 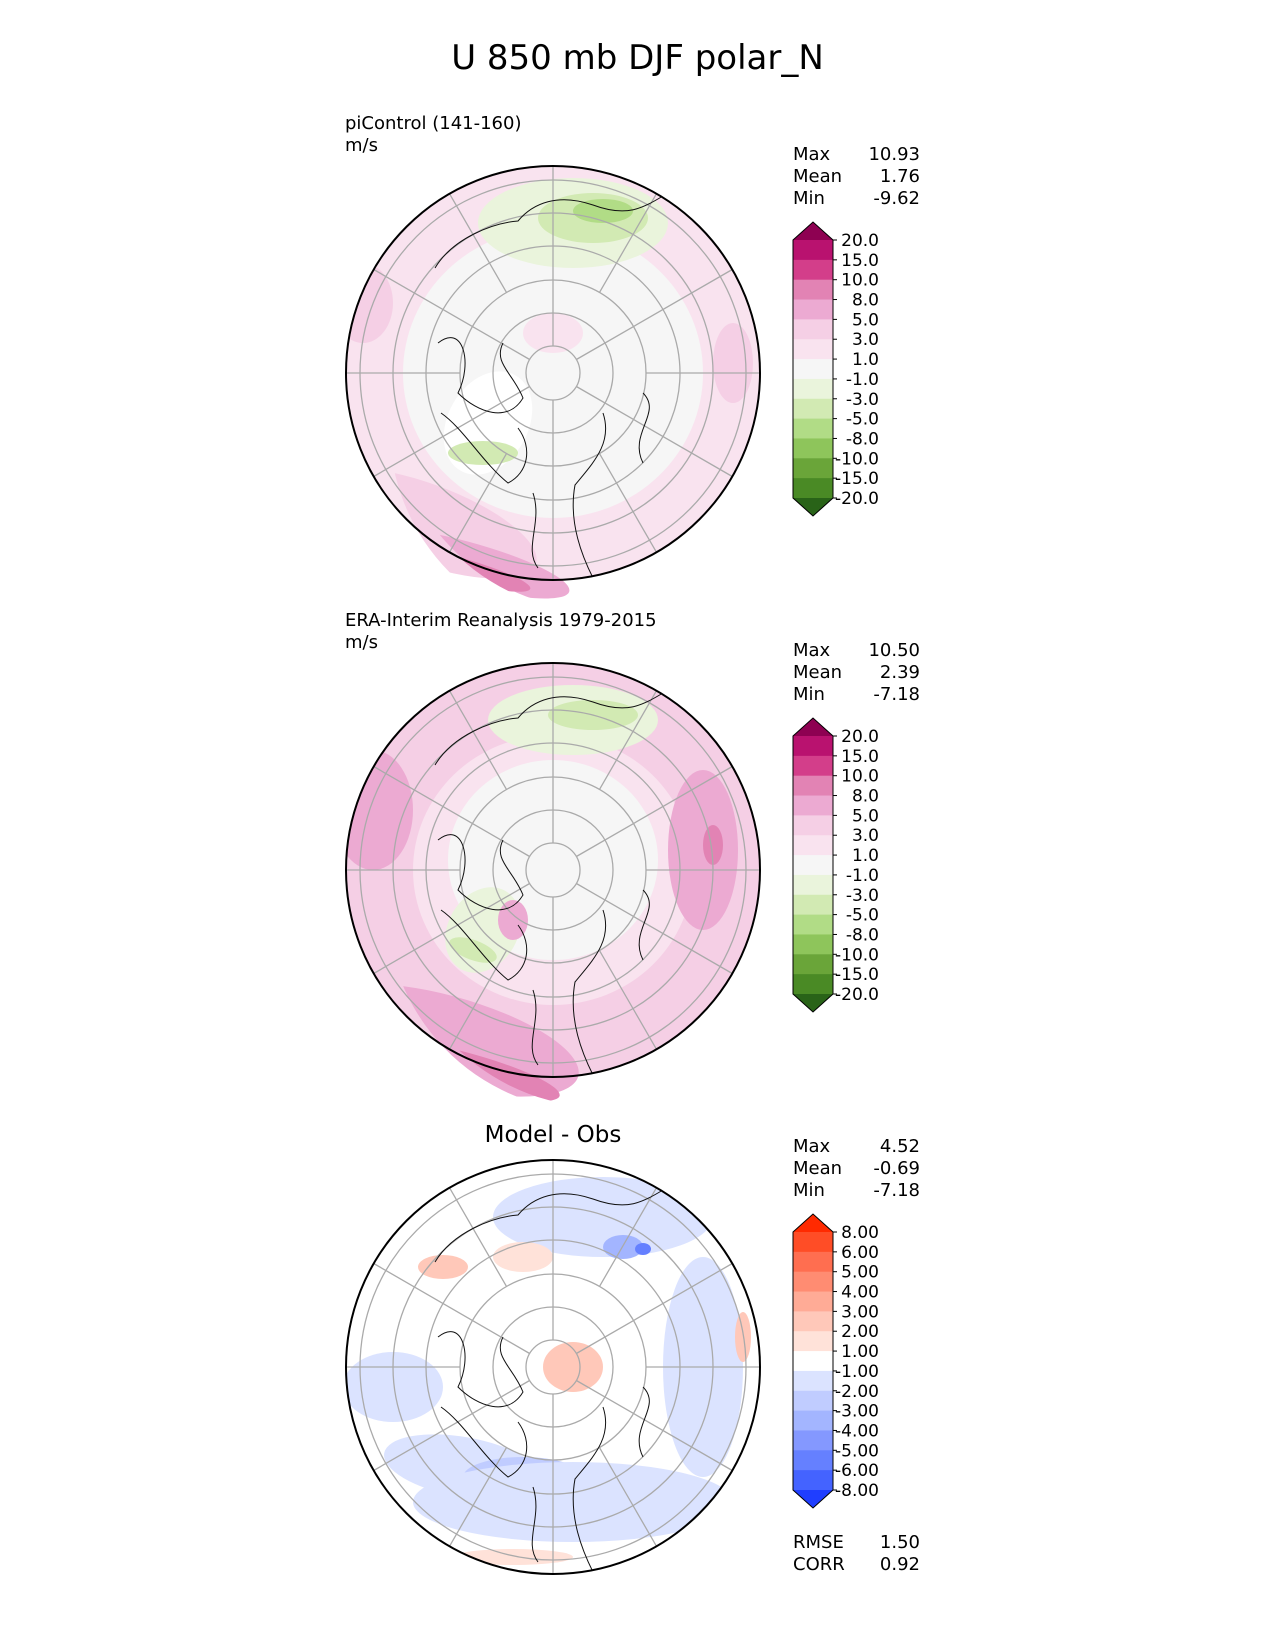 What do you see at coordinates (819, 1564) in the screenshot?
I see `stat-label: CORR` at bounding box center [819, 1564].